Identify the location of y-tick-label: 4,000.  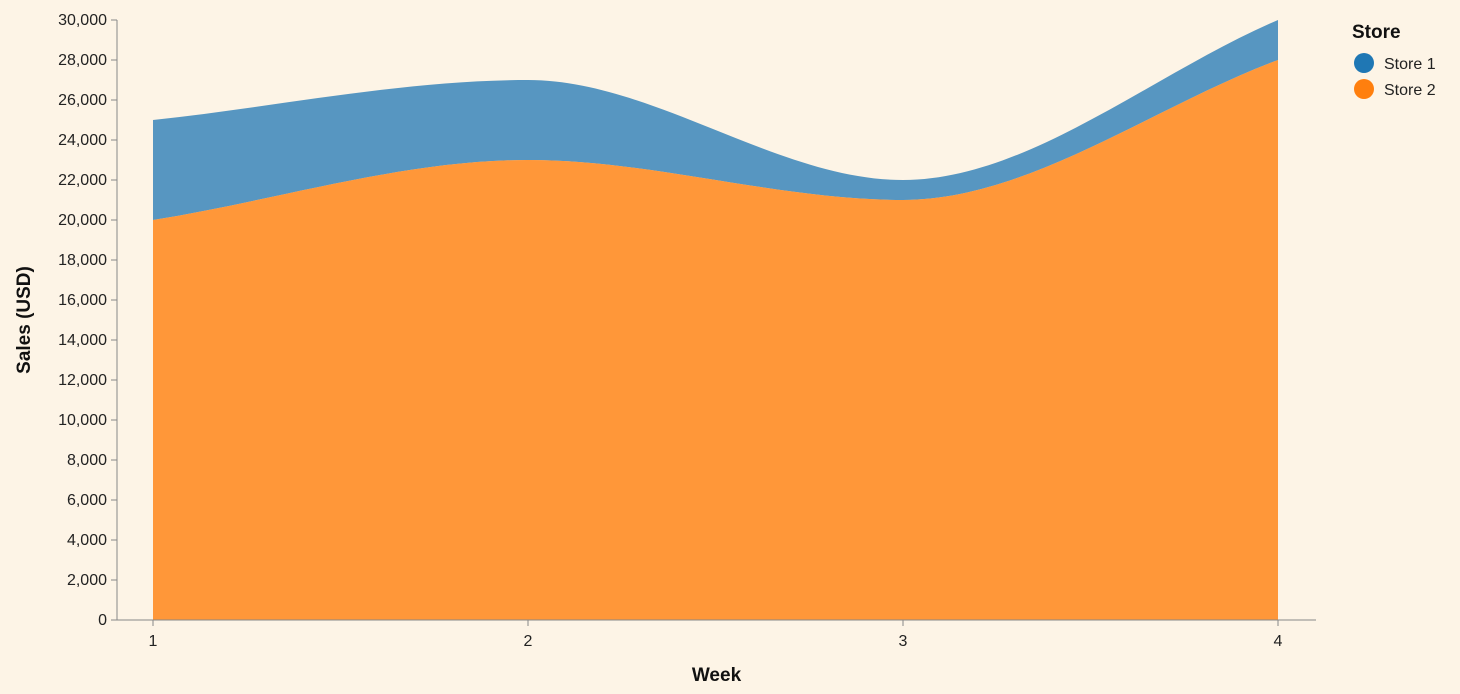
(87, 540).